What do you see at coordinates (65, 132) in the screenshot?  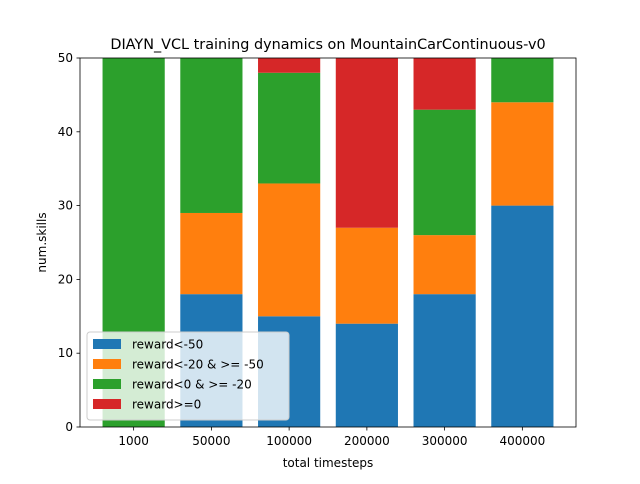 I see `y-tick-label: 40` at bounding box center [65, 132].